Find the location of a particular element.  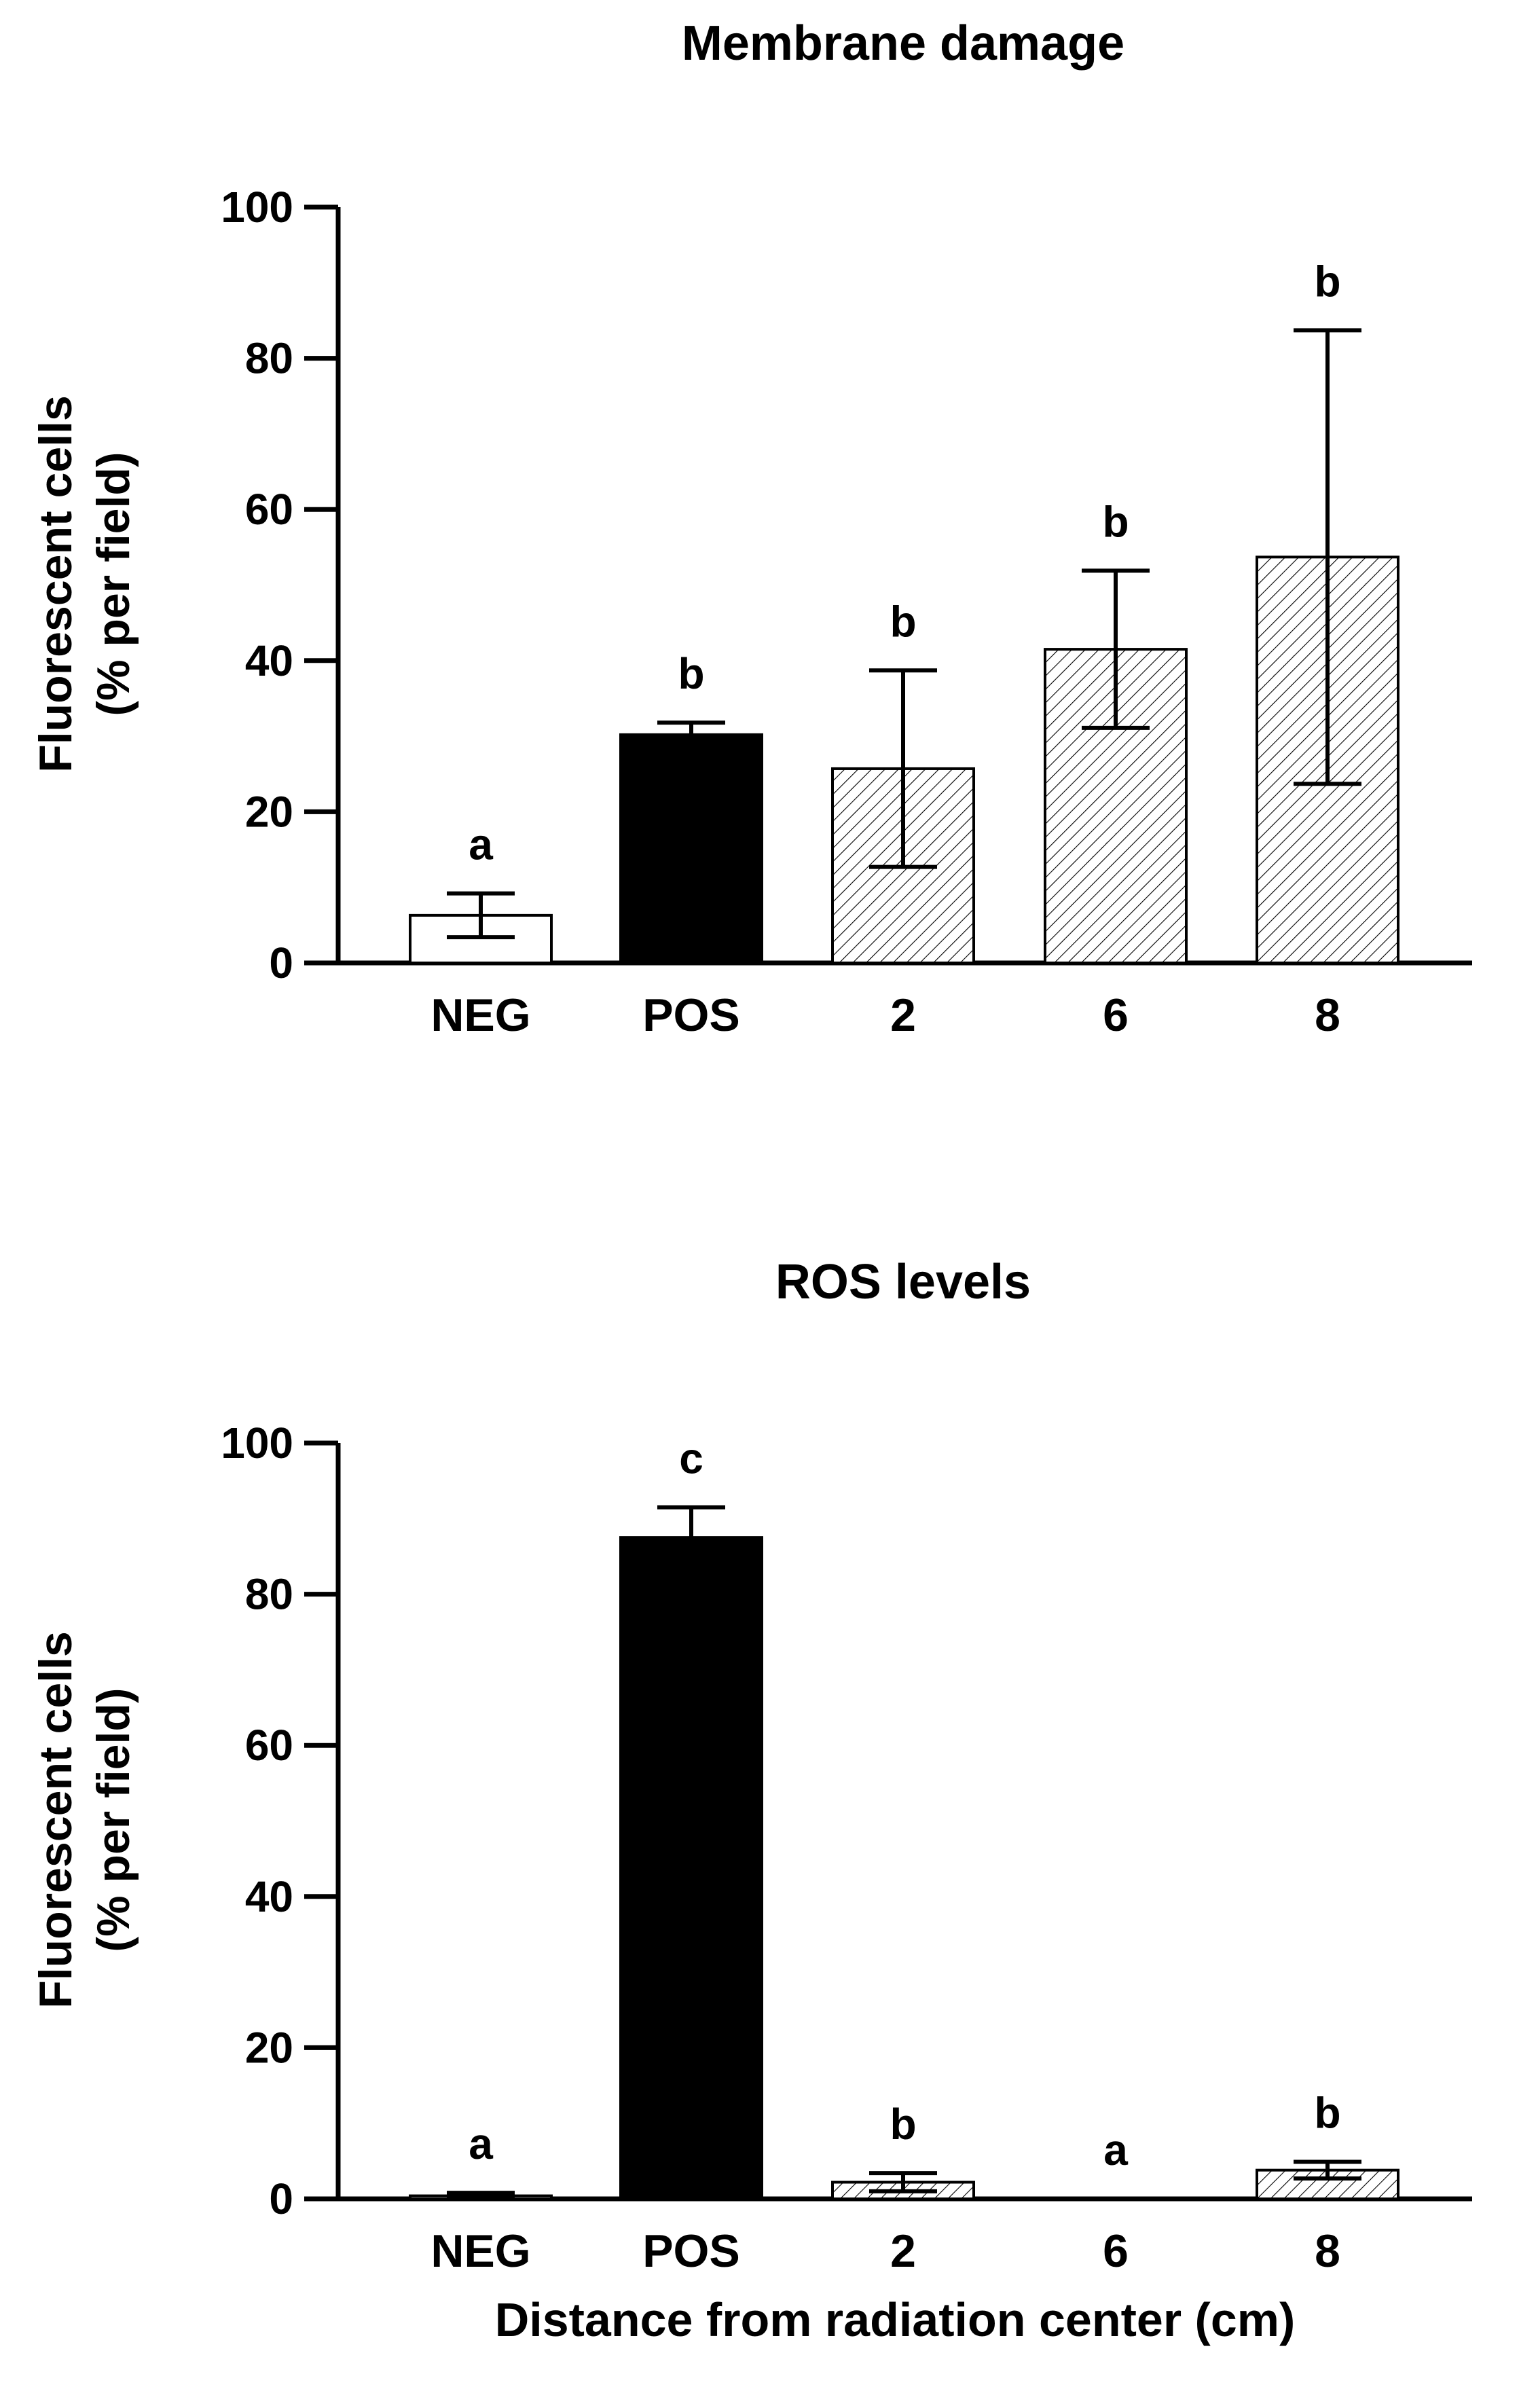

x-axis-label: Distance from radiation center (cm) is located at coordinates (895, 2319).